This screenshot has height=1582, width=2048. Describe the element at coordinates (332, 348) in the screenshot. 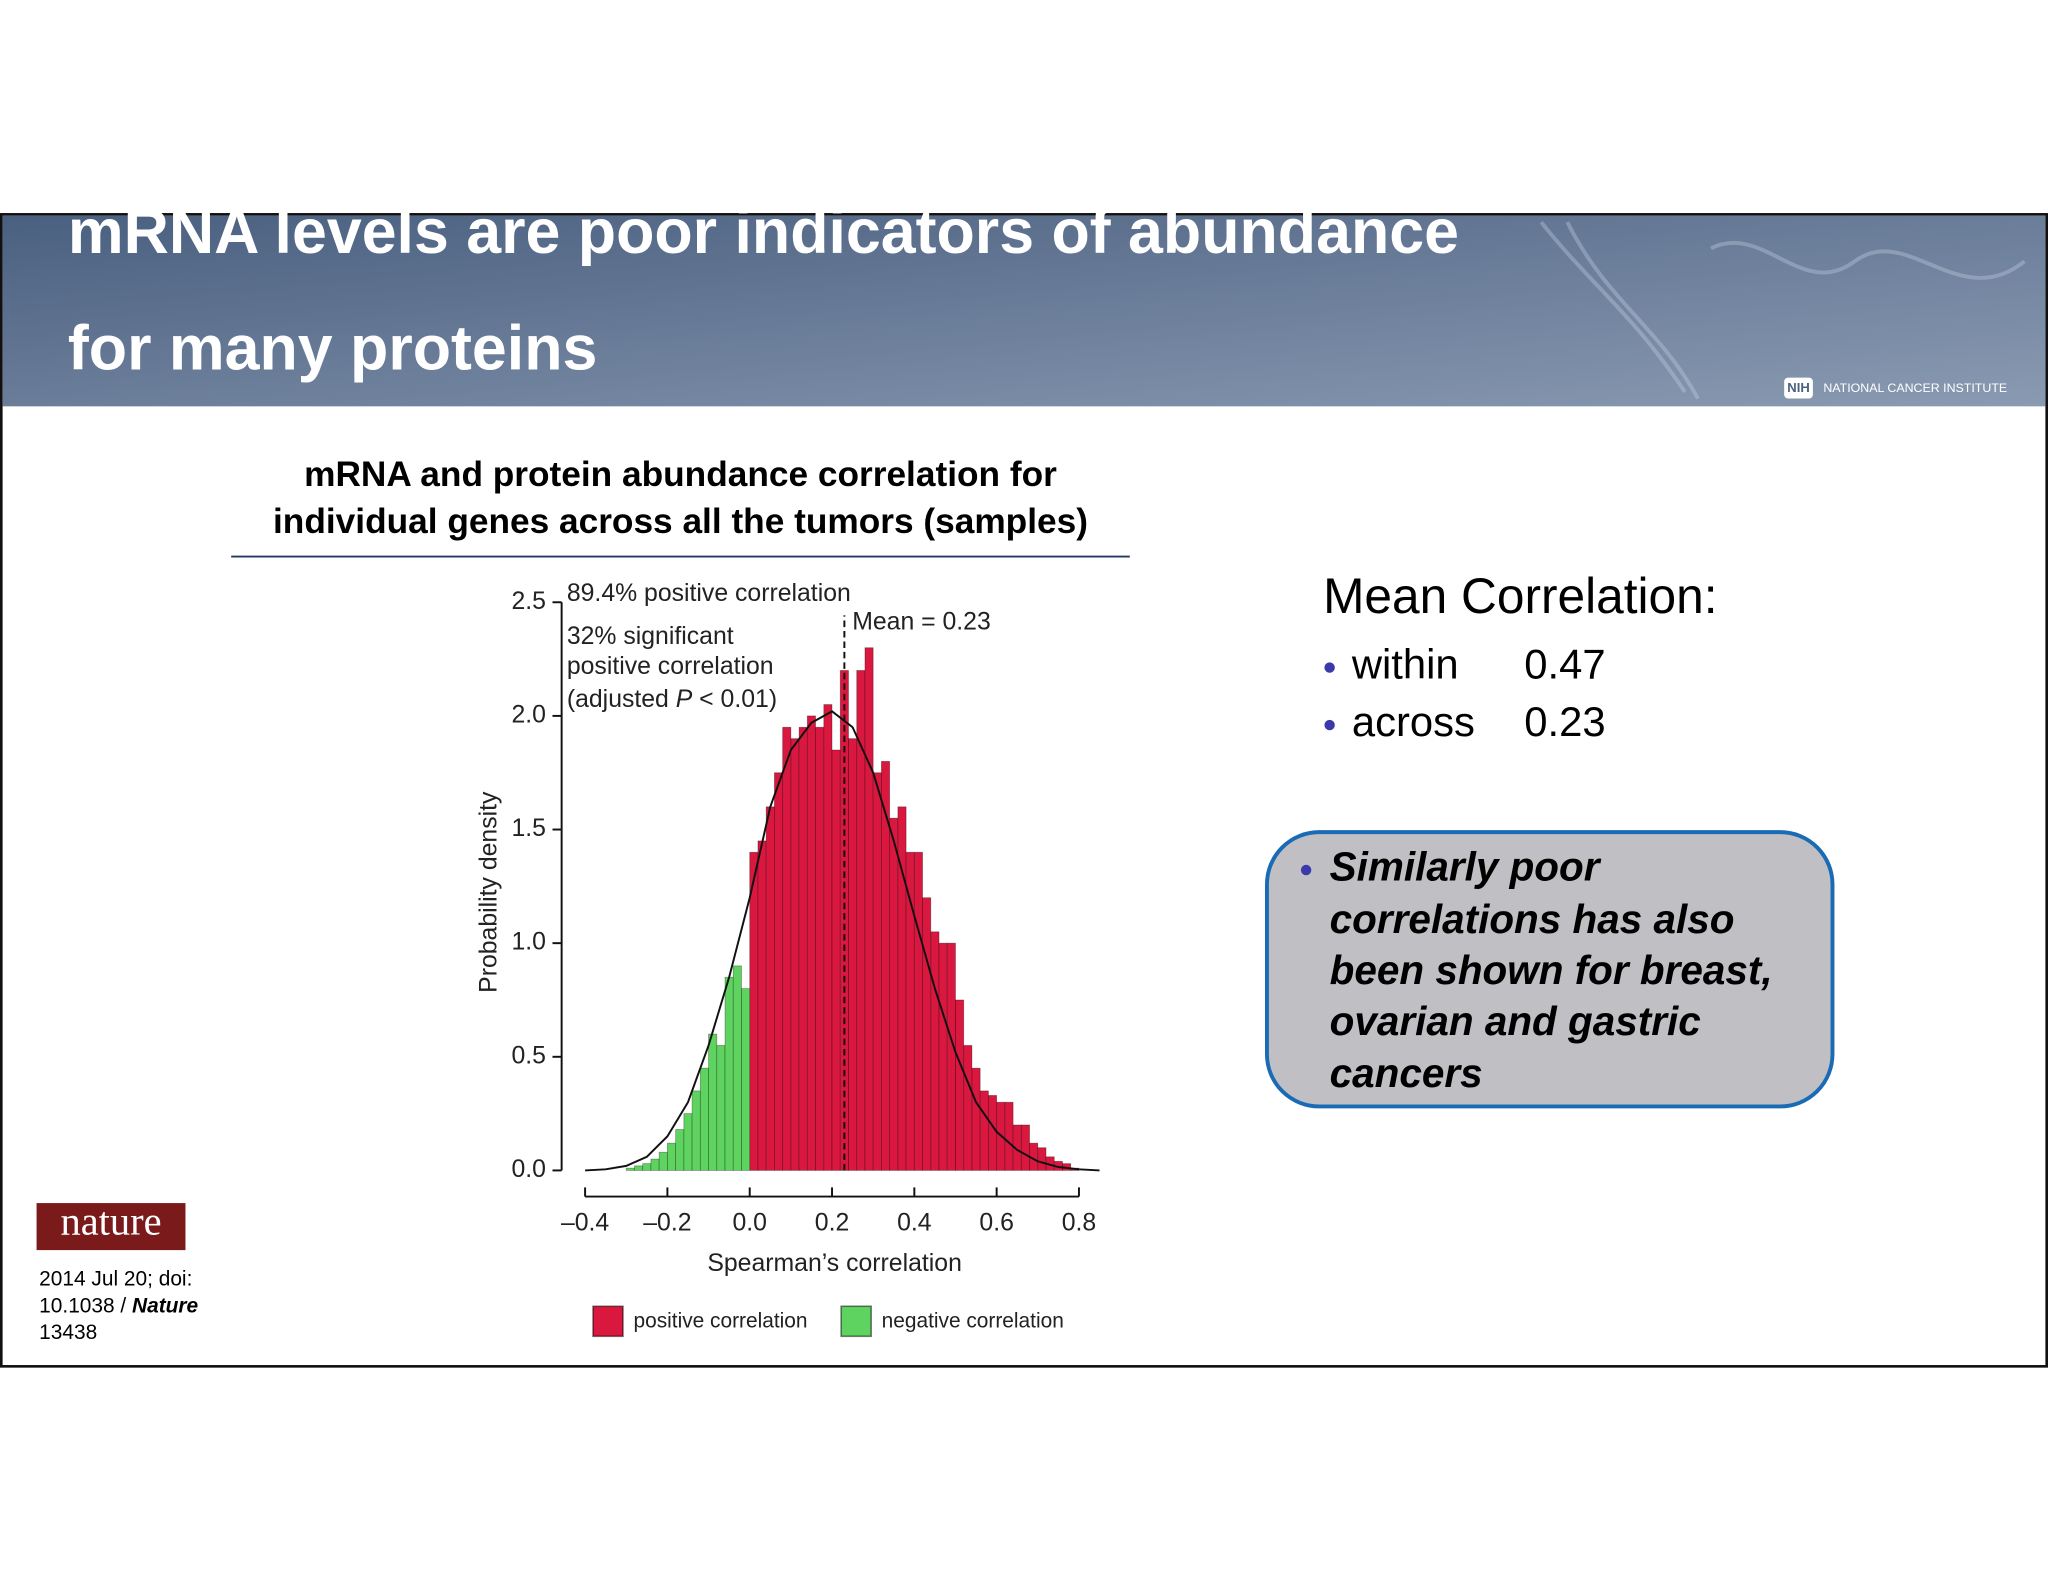

I see `header-title: for many proteins` at that location.